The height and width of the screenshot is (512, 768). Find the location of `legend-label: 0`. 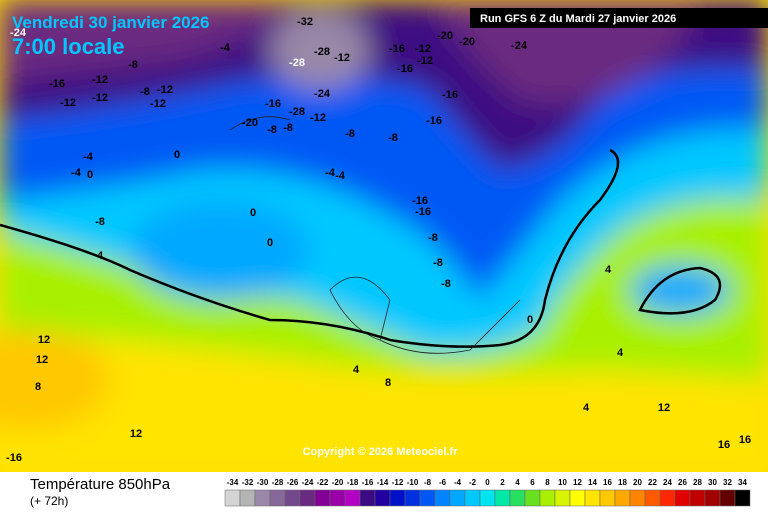

legend-label: 0 is located at coordinates (487, 482).